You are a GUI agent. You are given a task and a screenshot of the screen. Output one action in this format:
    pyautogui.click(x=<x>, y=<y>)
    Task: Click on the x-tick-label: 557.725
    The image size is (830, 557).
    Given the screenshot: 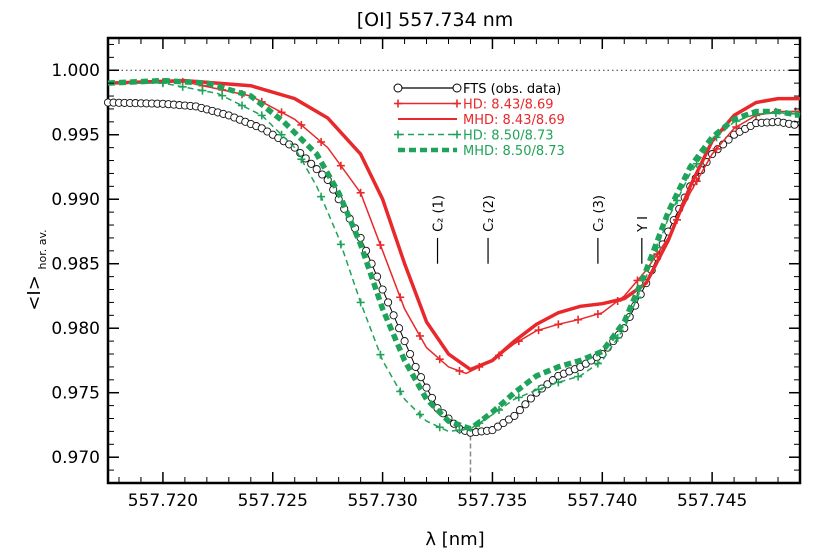 What is the action you would take?
    pyautogui.click(x=273, y=501)
    